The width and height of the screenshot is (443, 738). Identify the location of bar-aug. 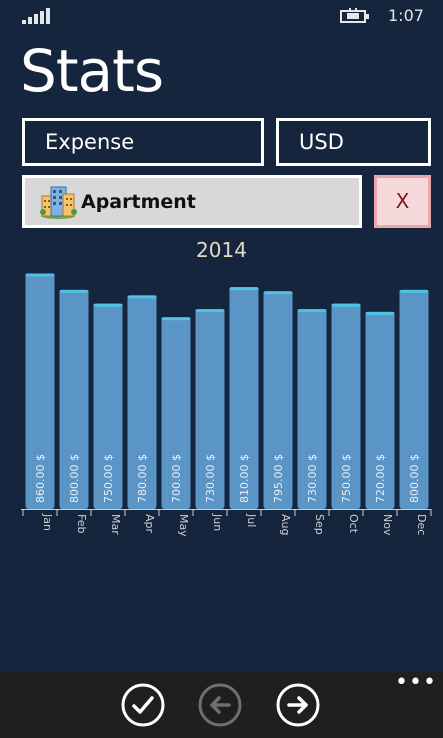
(278, 400).